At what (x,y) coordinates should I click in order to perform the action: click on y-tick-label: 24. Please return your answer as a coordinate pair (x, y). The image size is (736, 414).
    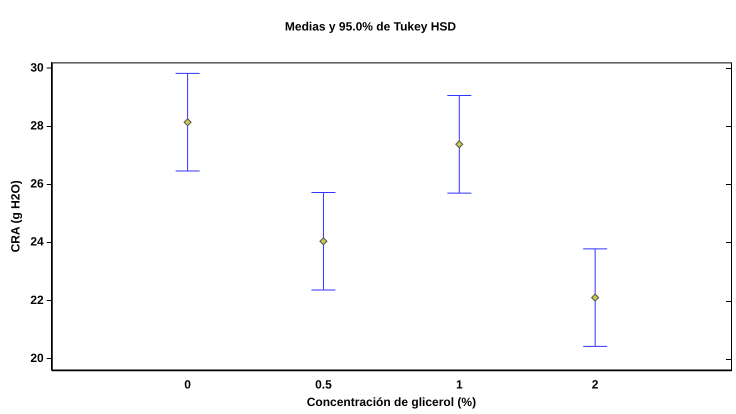
    Looking at the image, I should click on (37, 241).